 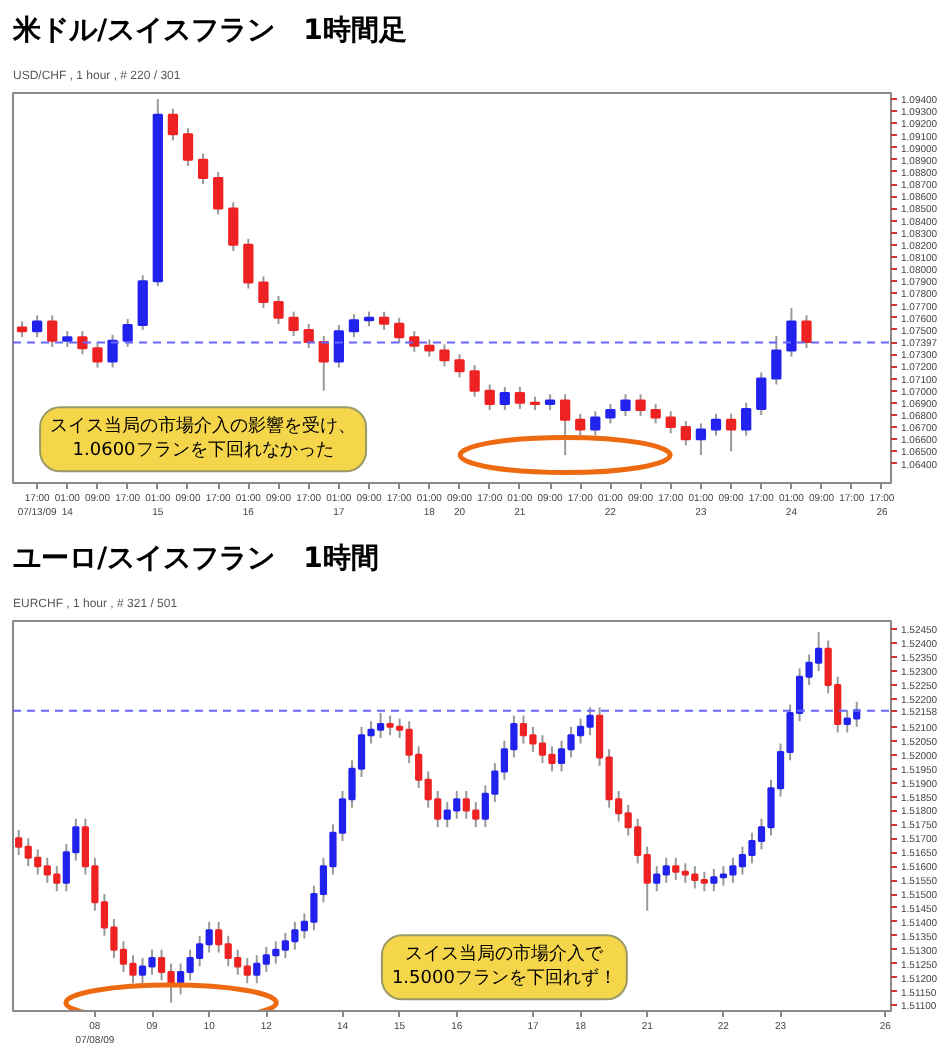 I want to click on chart-title: ユーロ/スイスフラン 1時間, so click(x=196, y=559).